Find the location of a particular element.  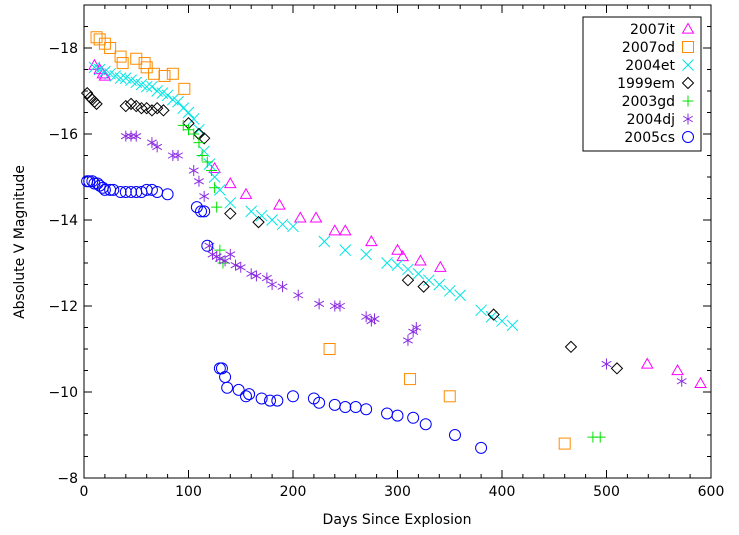

legend-entry-label: 2004et is located at coordinates (650, 66).